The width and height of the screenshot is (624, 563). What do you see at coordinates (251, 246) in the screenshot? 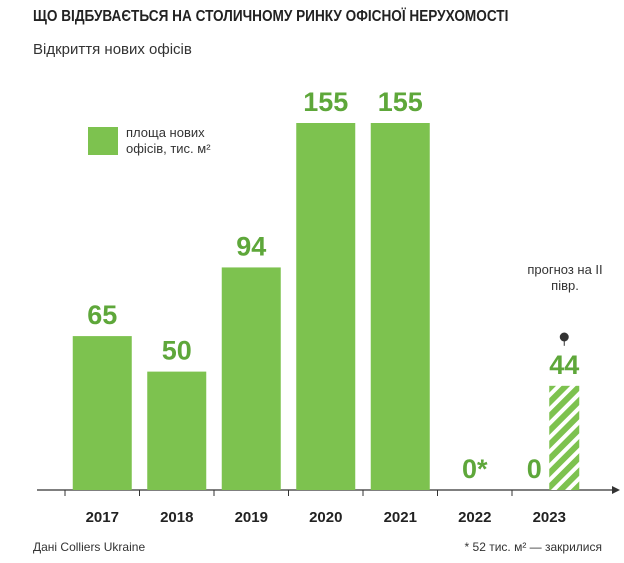
I see `value-label: 94` at bounding box center [251, 246].